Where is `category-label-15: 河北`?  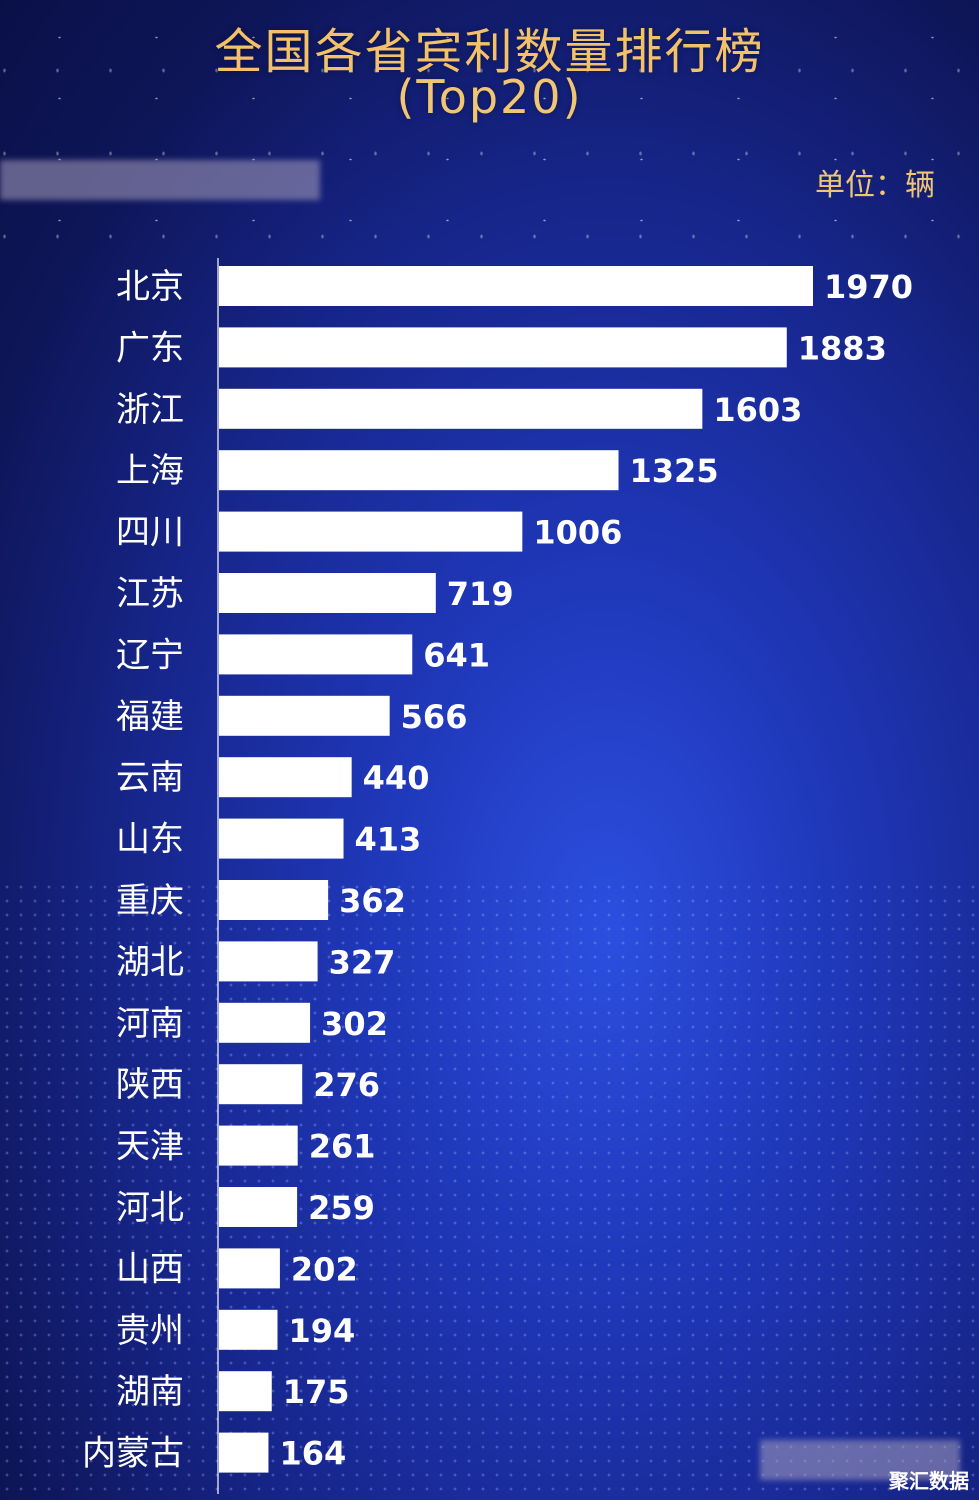 category-label-15: 河北 is located at coordinates (150, 1208).